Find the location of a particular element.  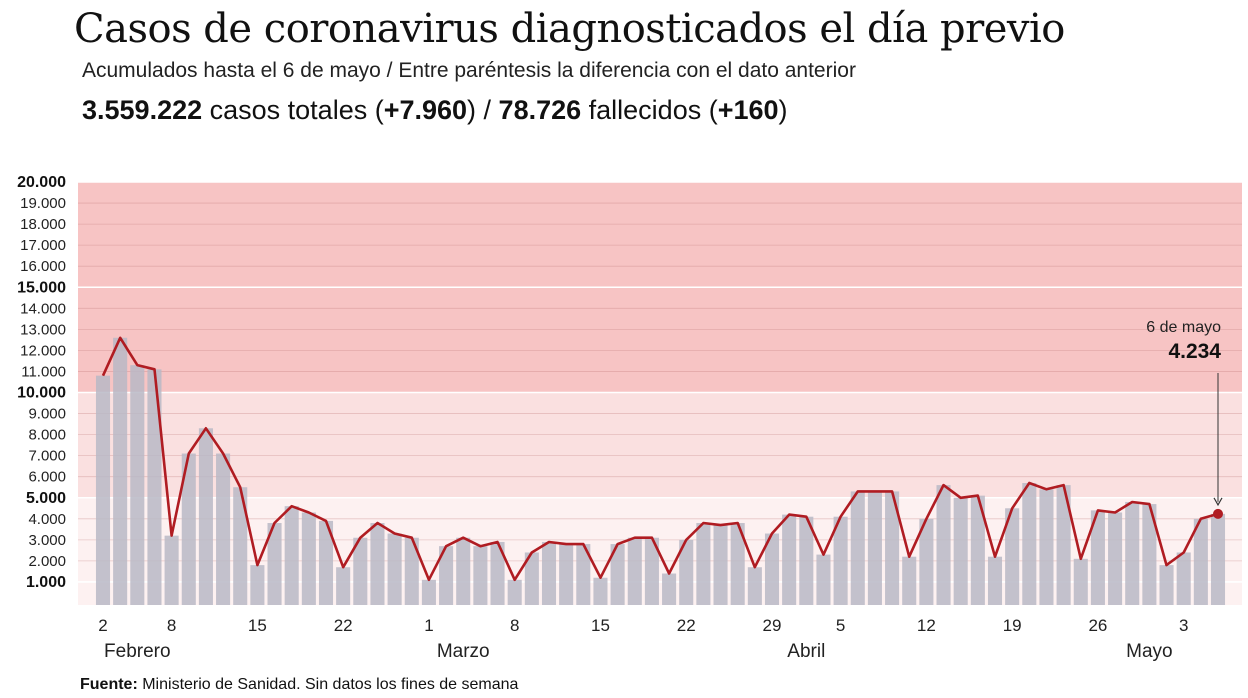

y-tick-label: 3.000 is located at coordinates (47, 540).